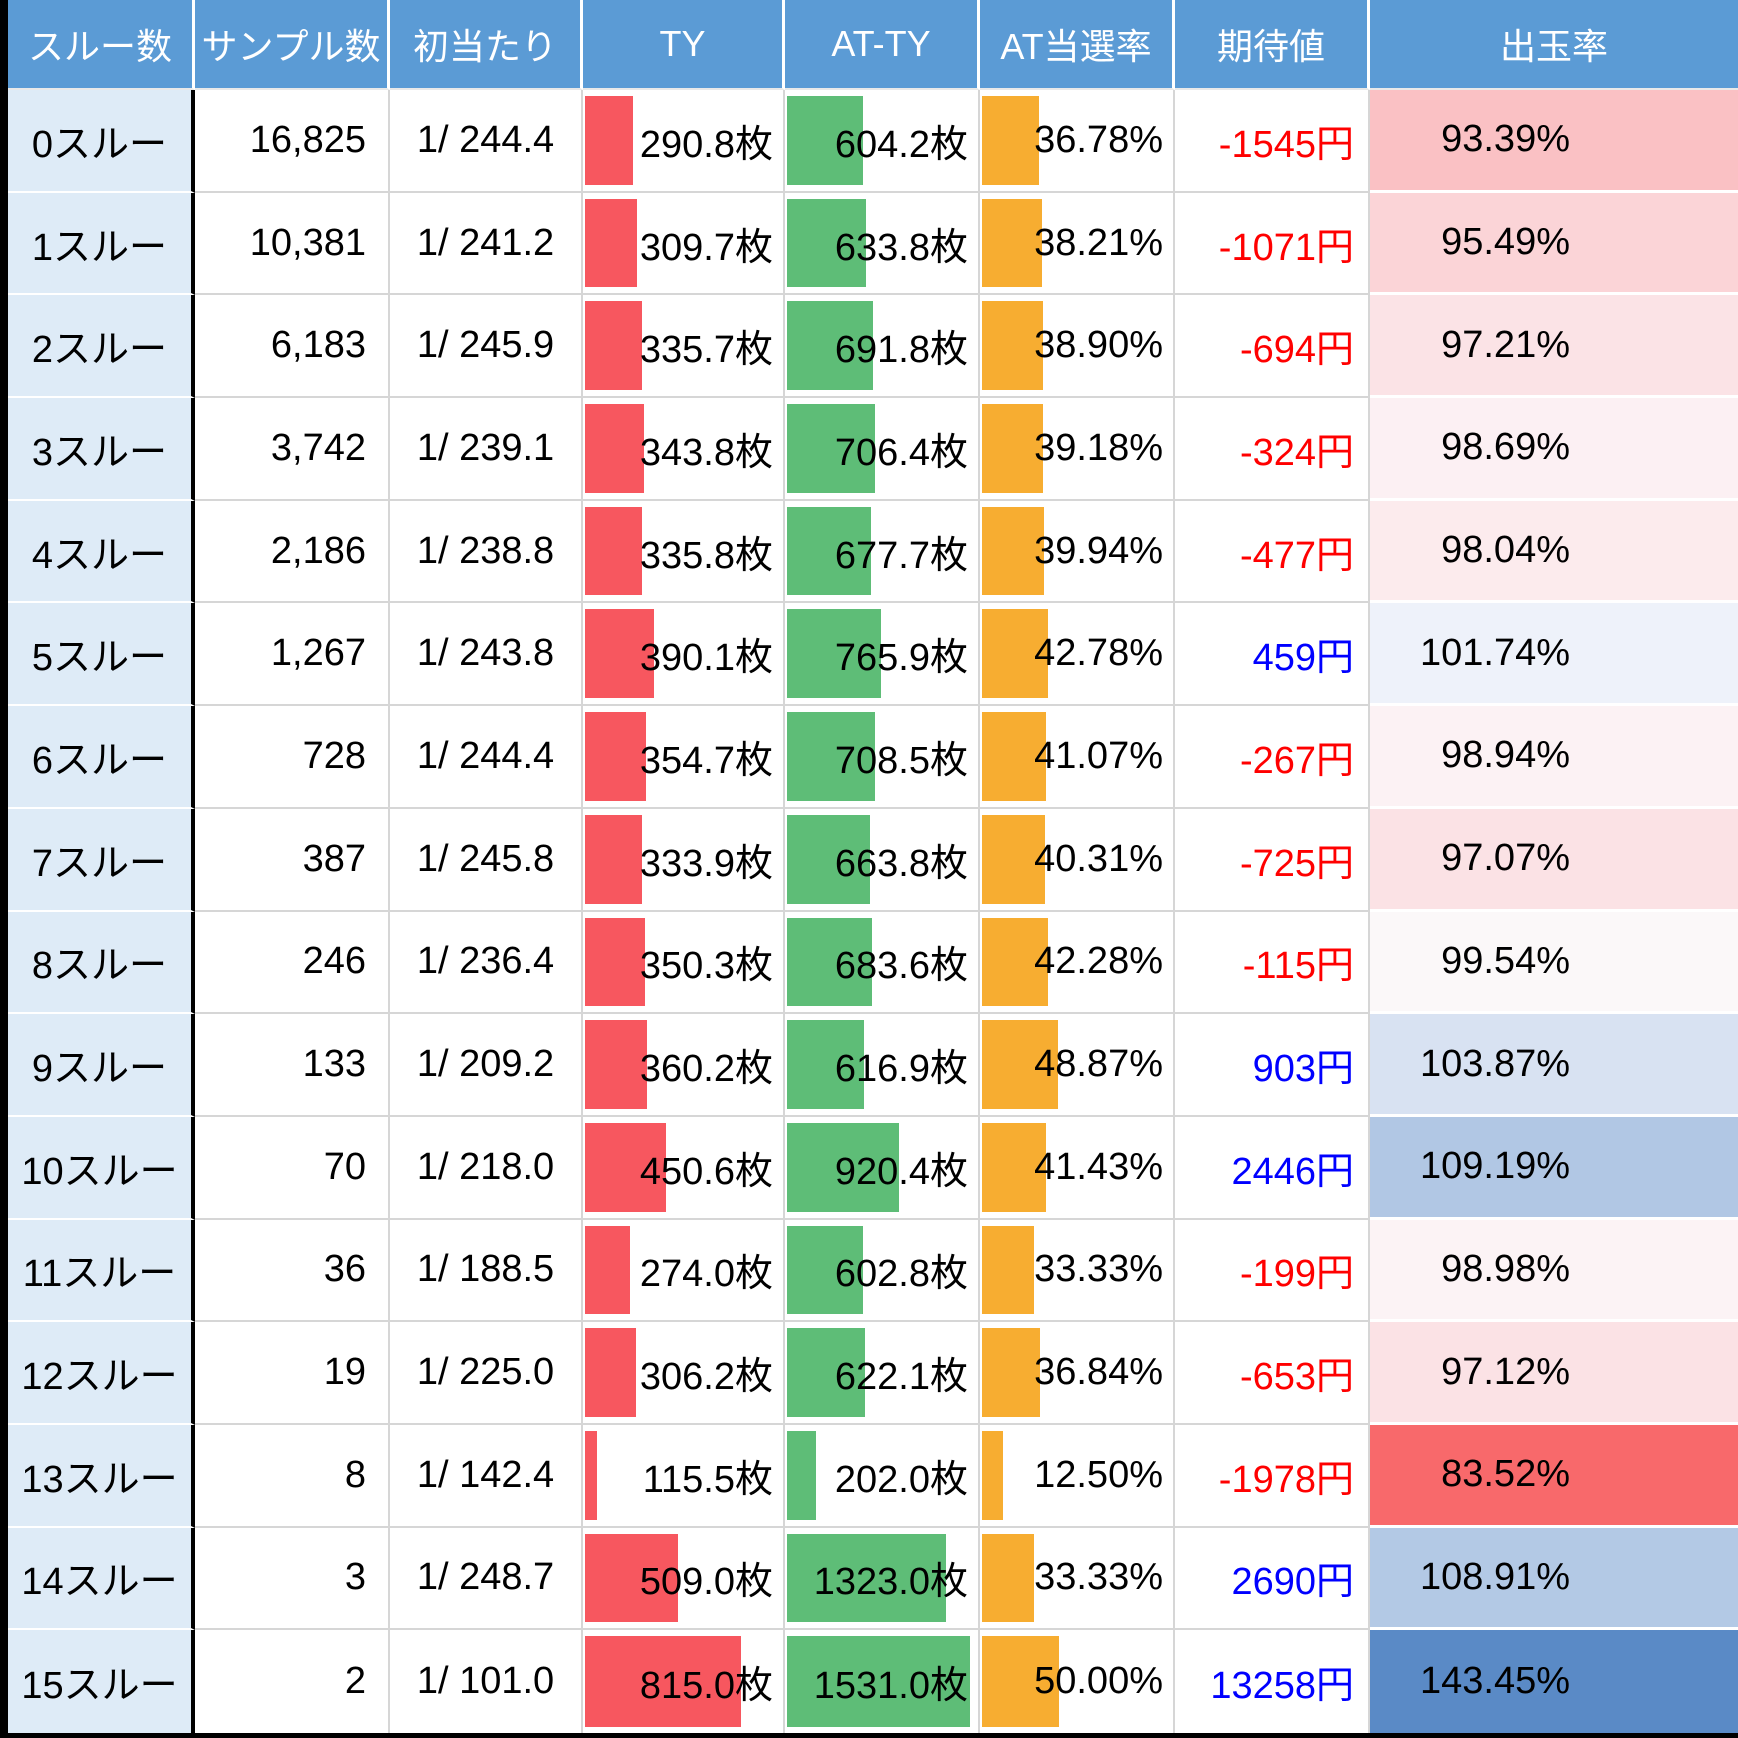 This screenshot has height=1738, width=1738. Describe the element at coordinates (1077, 655) in the screenshot. I see `at-win-rate-cell: 42.78%` at that location.